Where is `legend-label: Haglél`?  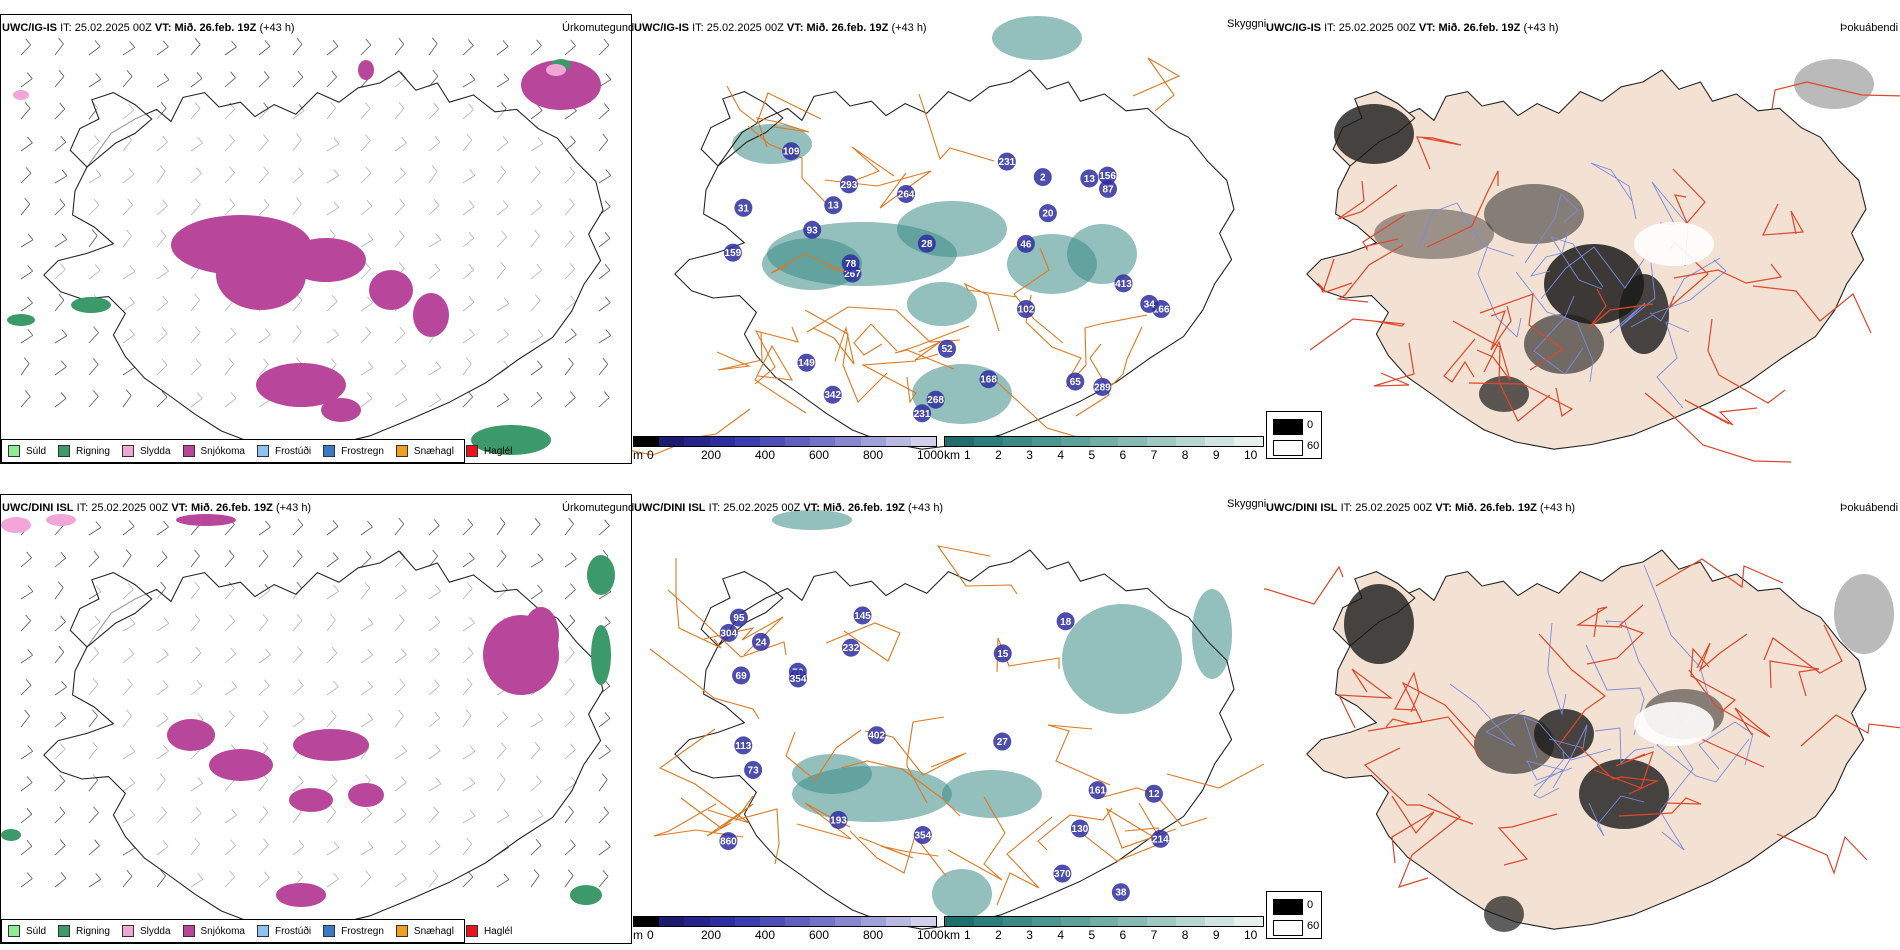 legend-label: Haglél is located at coordinates (498, 451).